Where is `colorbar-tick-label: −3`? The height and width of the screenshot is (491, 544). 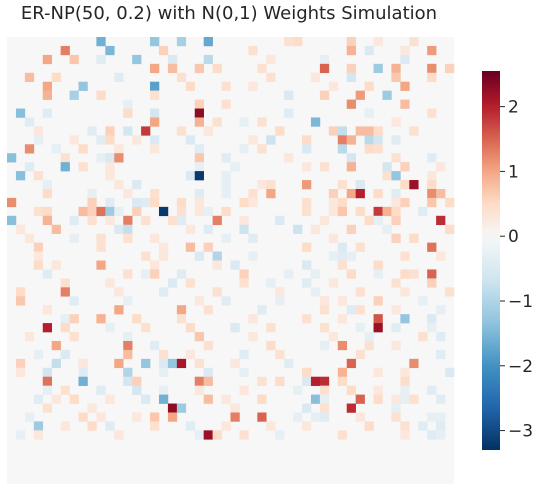 colorbar-tick-label: −3 is located at coordinates (520, 432).